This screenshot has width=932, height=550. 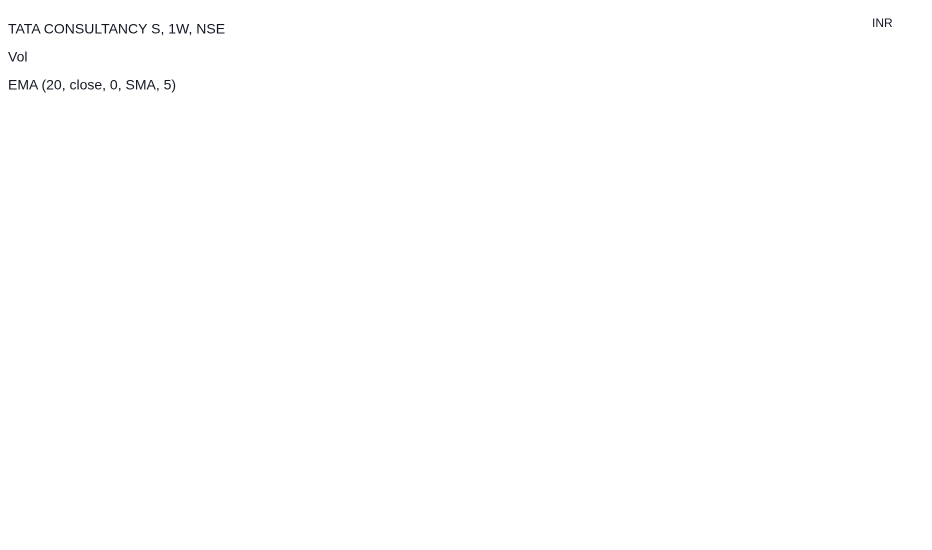 What do you see at coordinates (17, 57) in the screenshot?
I see `indicator-label: Vol` at bounding box center [17, 57].